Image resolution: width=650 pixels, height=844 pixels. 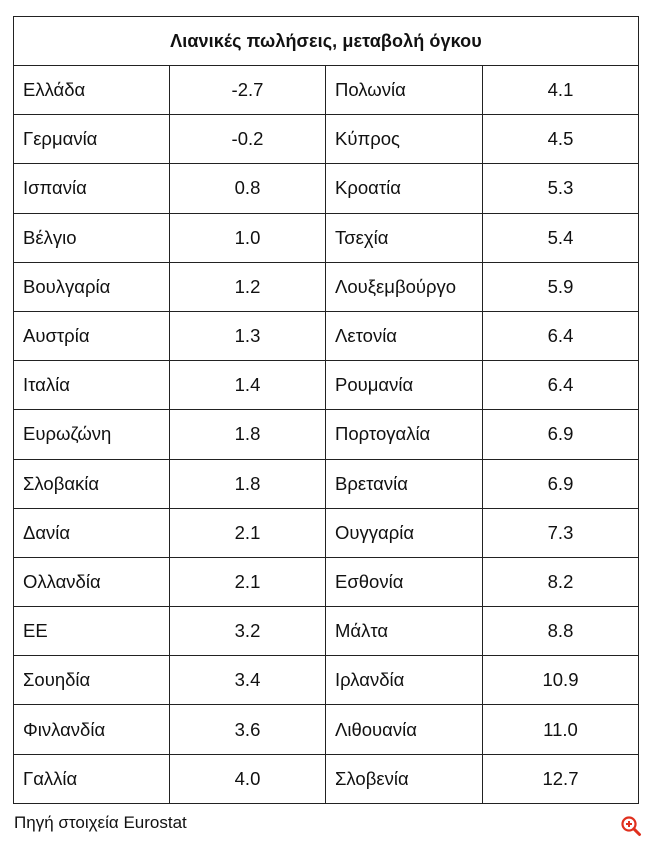 I want to click on table-row: Φινλανδία 3.6 Λιθουανία 11.0, so click(x=326, y=729).